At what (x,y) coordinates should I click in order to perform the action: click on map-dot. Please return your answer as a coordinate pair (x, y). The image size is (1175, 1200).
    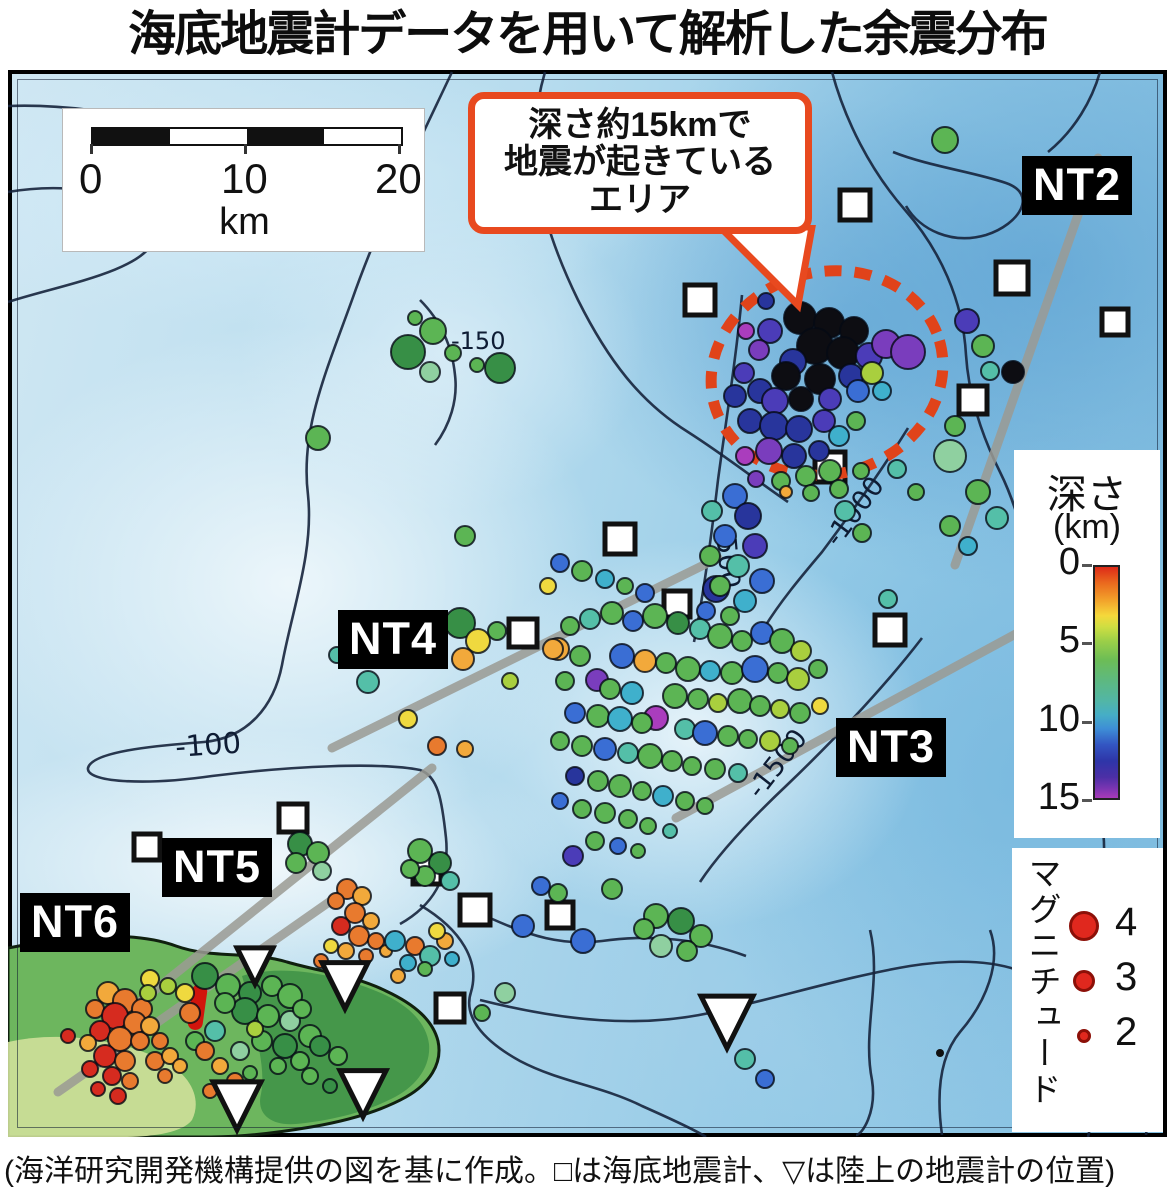
    Looking at the image, I should click on (940, 1053).